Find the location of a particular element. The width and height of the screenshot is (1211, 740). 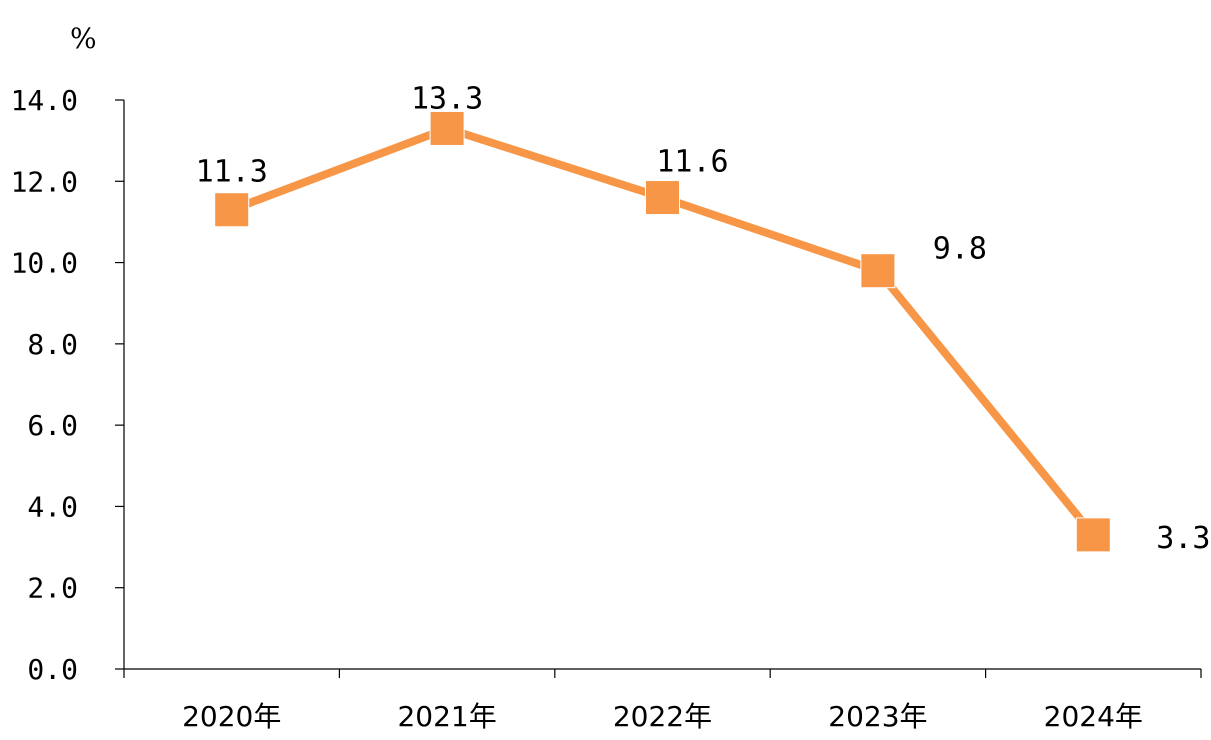

data-label: 11.6 is located at coordinates (692, 162).